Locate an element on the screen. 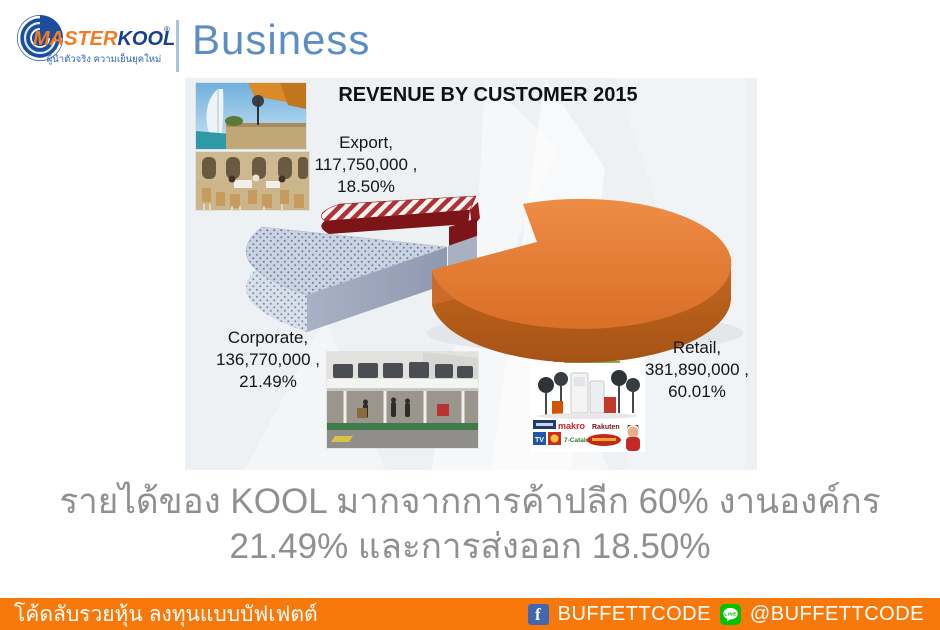  registered-mark: ® is located at coordinates (167, 29).